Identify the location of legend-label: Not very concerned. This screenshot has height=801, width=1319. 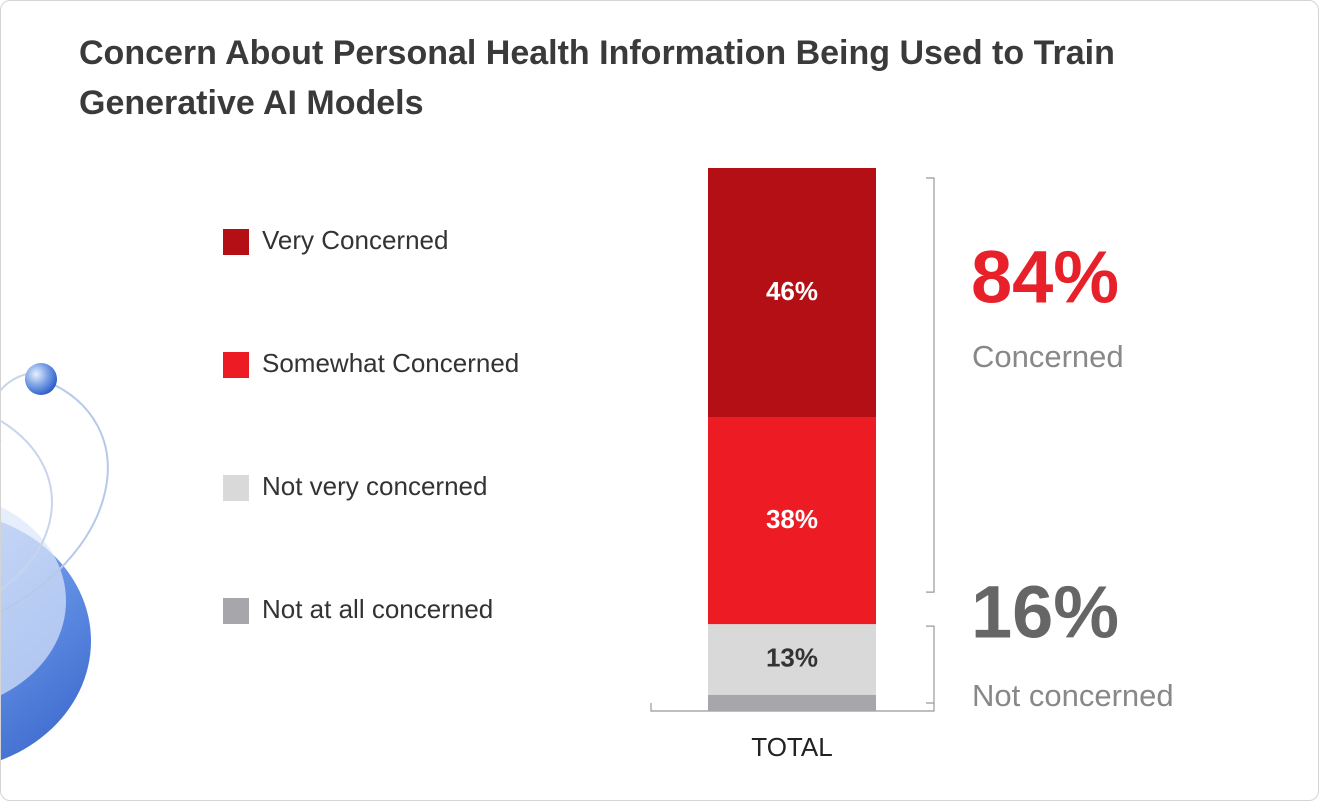
(374, 486).